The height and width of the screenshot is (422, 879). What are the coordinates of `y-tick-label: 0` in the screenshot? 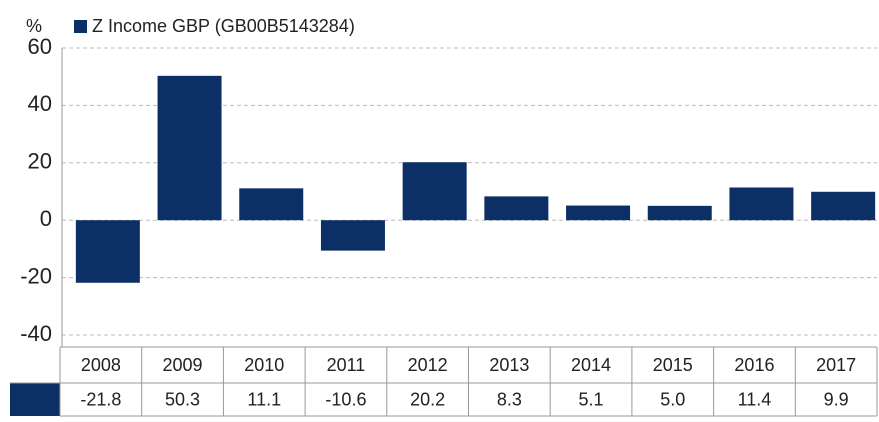 It's located at (46, 218).